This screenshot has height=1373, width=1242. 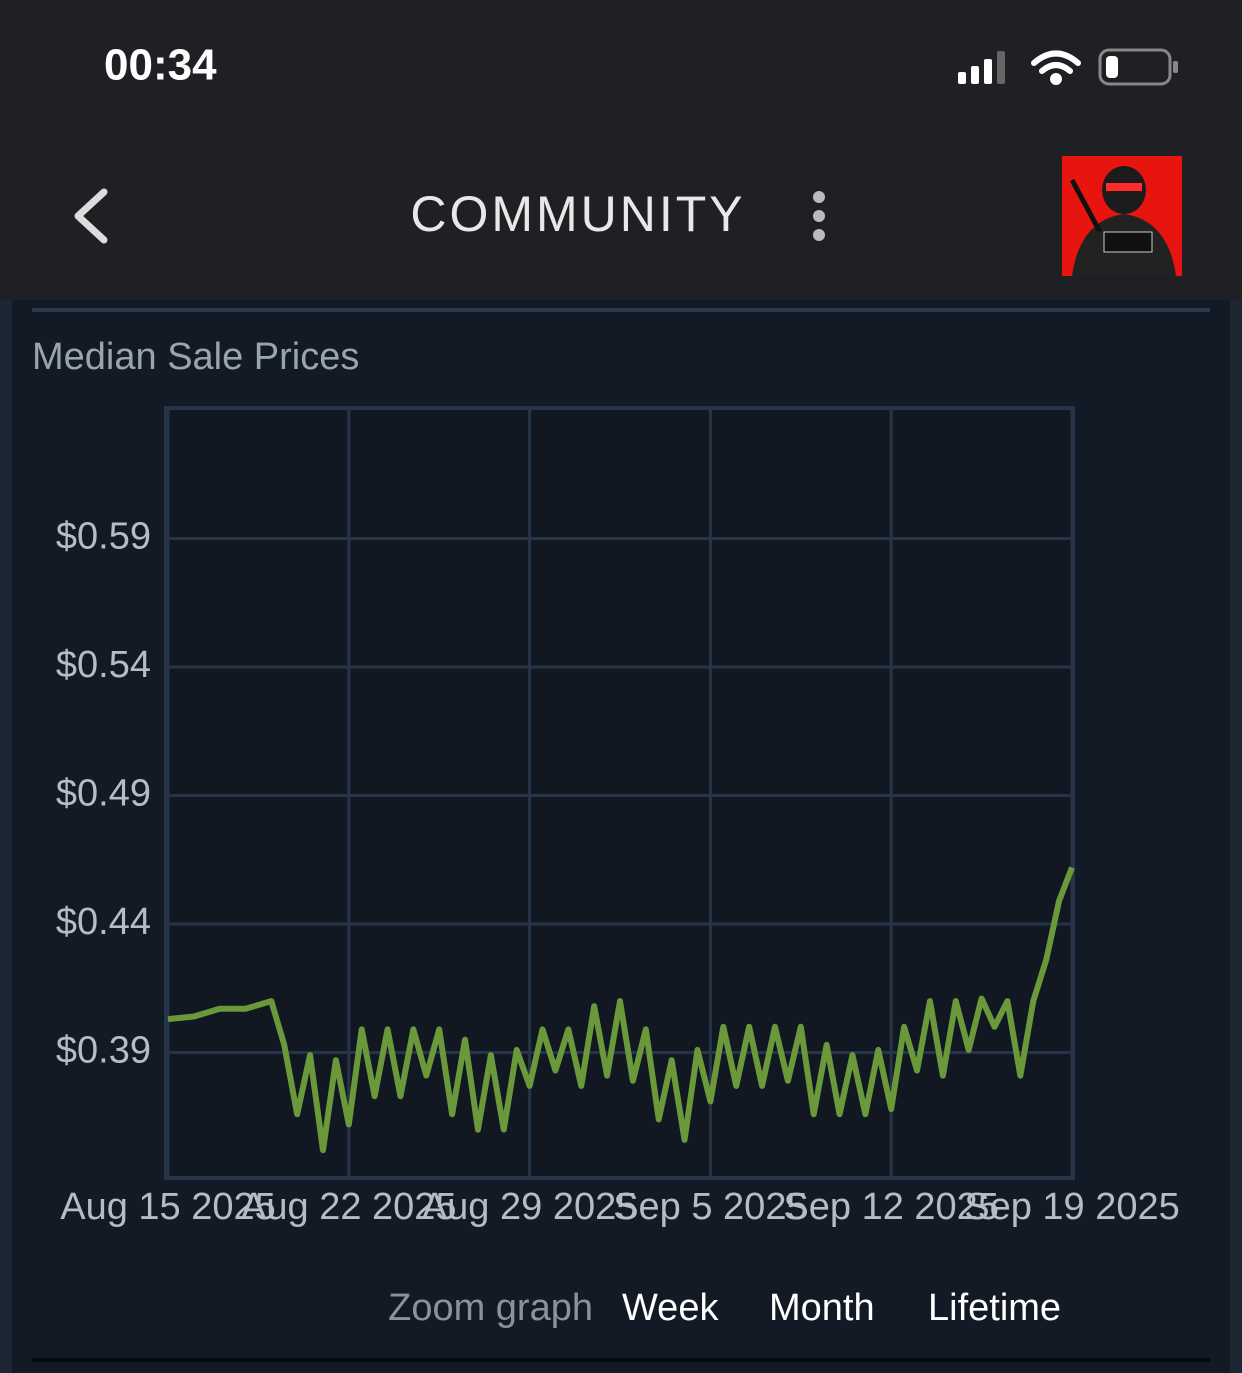 I want to click on back-button, so click(x=91, y=216).